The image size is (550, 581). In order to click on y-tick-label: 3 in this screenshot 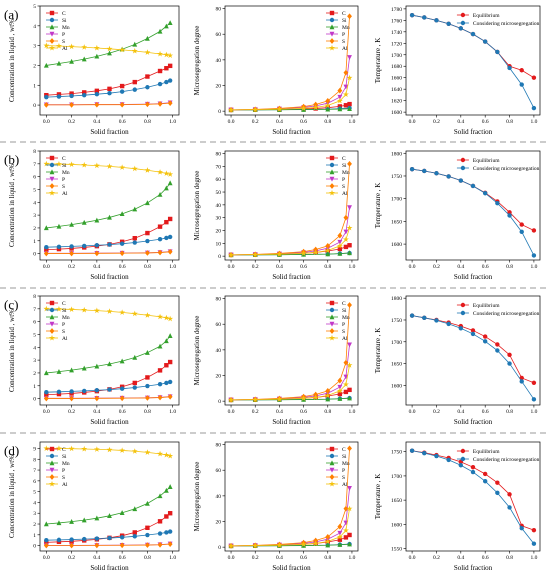, I will do `click(34, 514)`.